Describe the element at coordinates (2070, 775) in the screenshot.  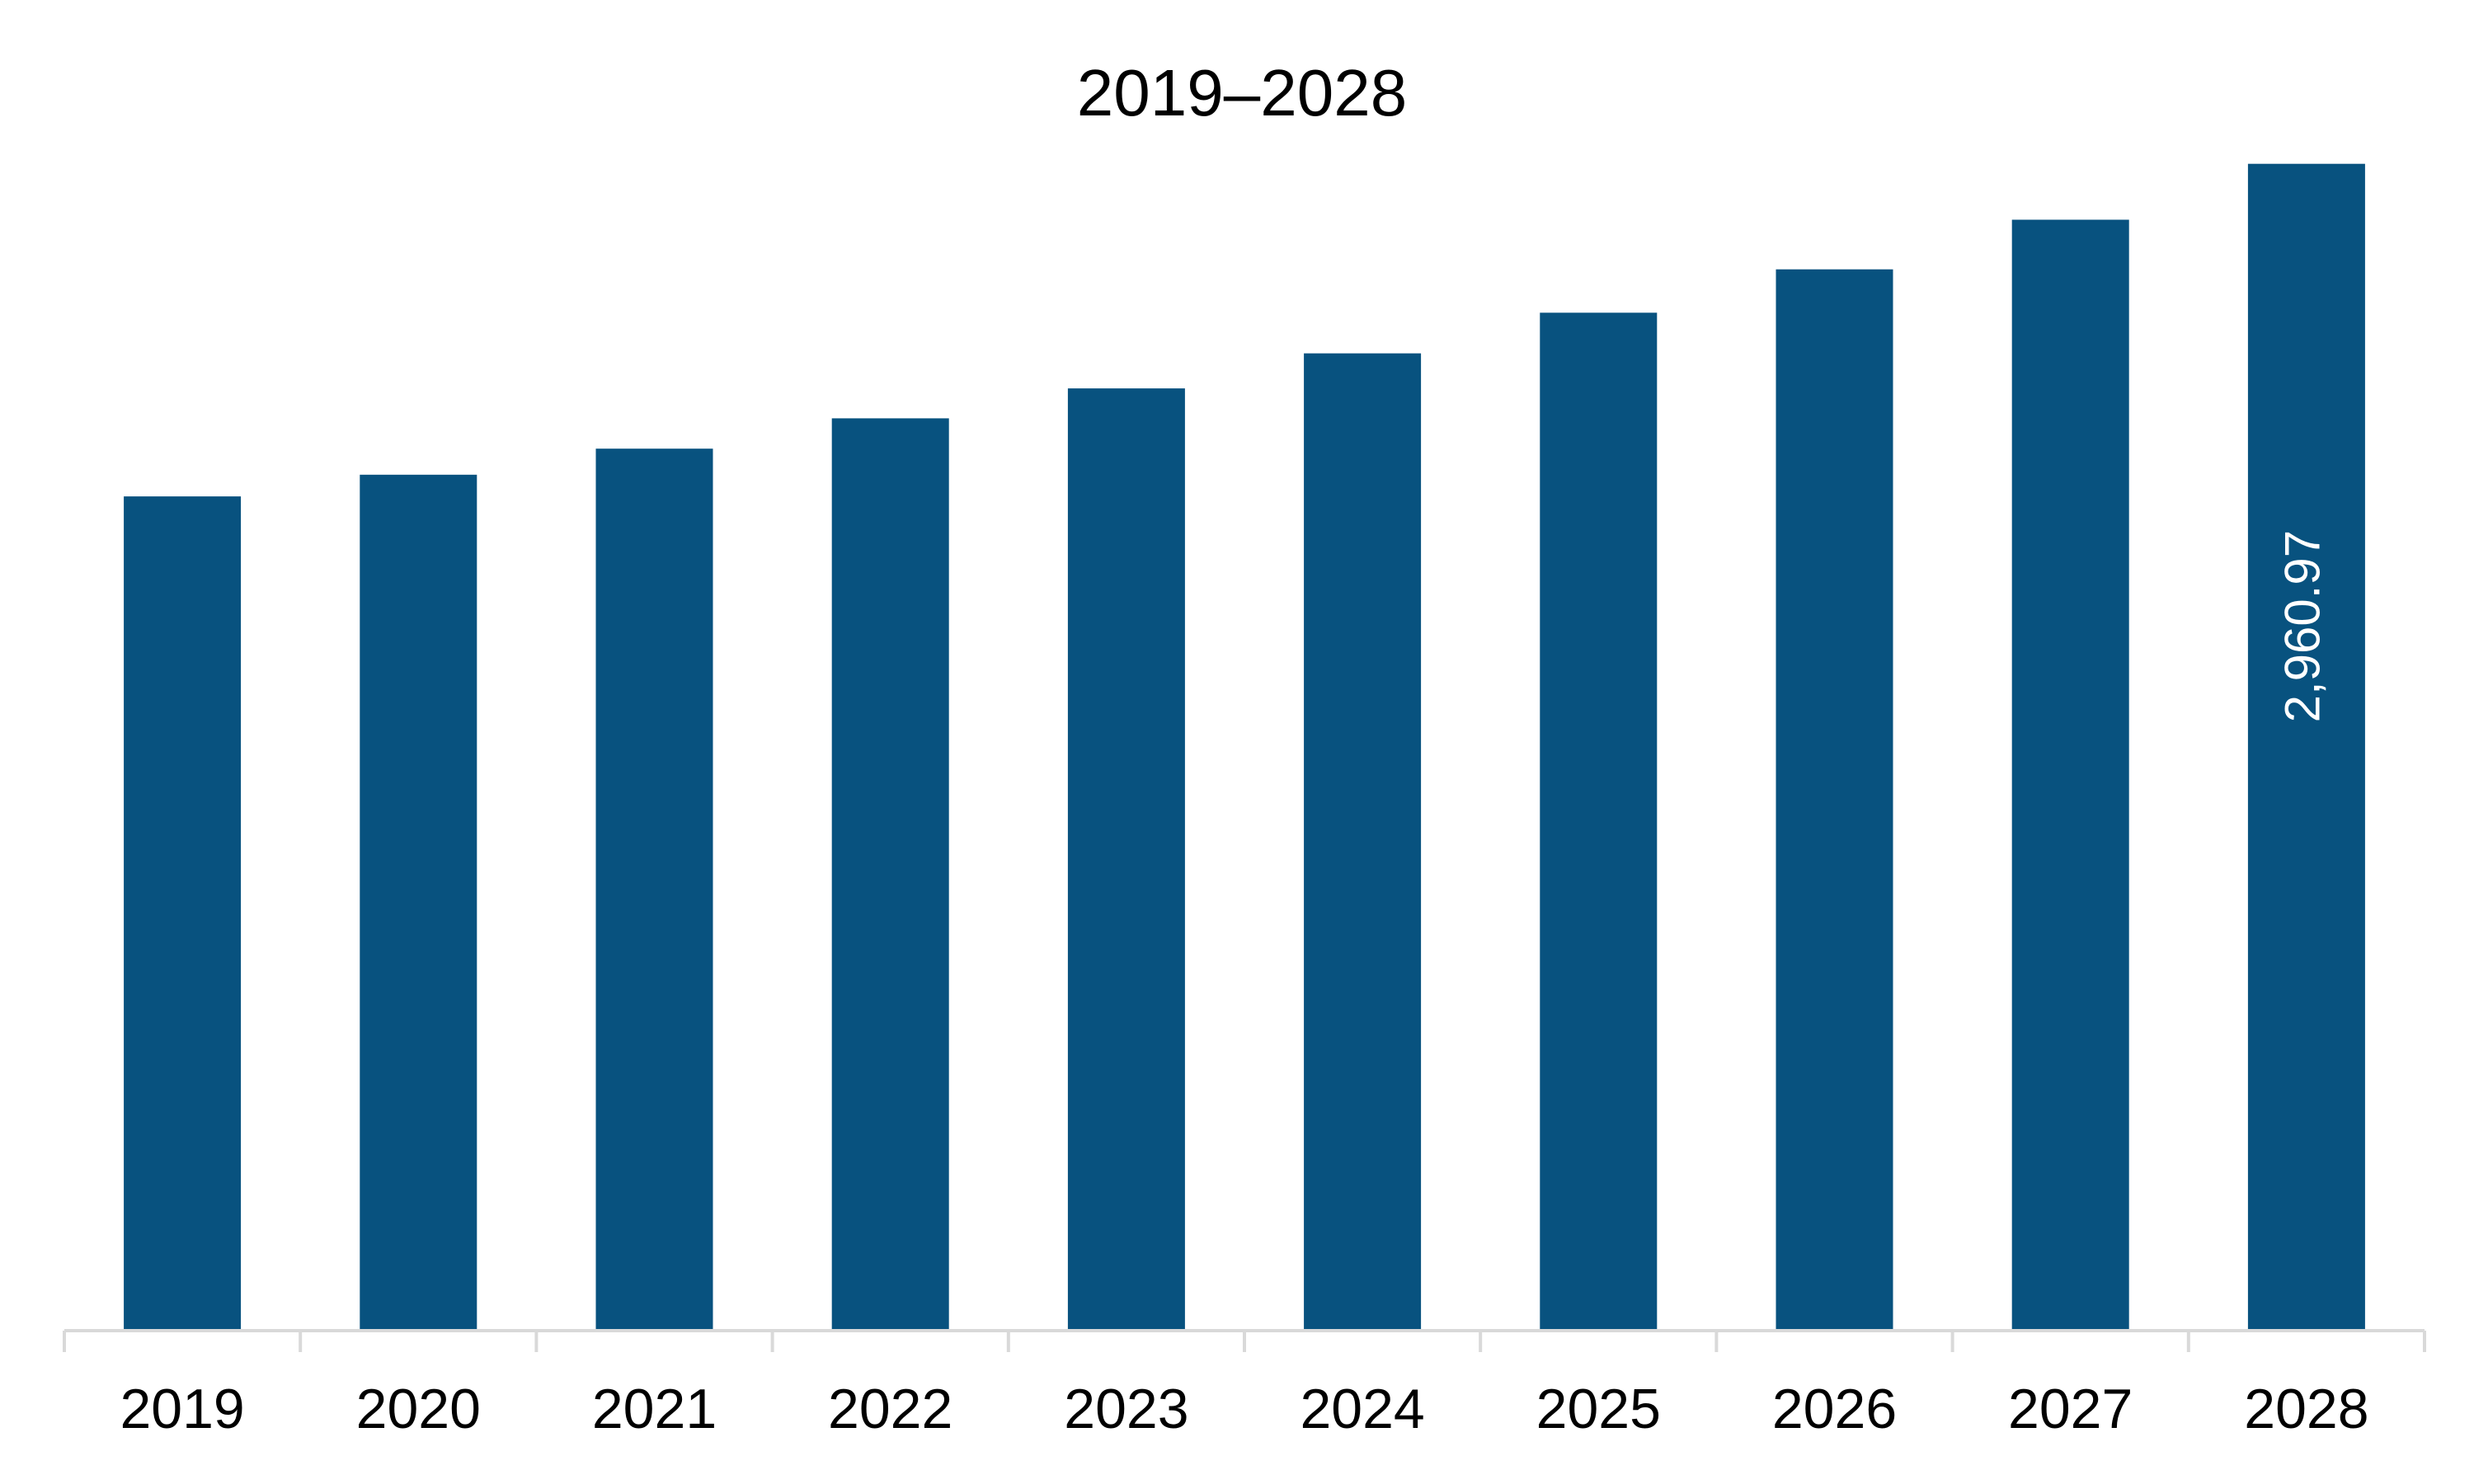
I see `bar-2027` at that location.